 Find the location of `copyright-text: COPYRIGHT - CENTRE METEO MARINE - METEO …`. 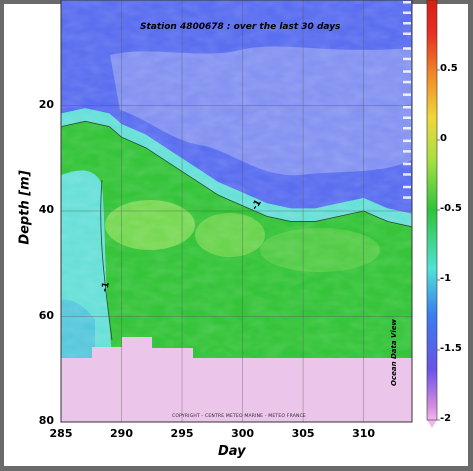

copyright-text: COPYRIGHT - CENTRE METEO MARINE - METEO … is located at coordinates (239, 416).